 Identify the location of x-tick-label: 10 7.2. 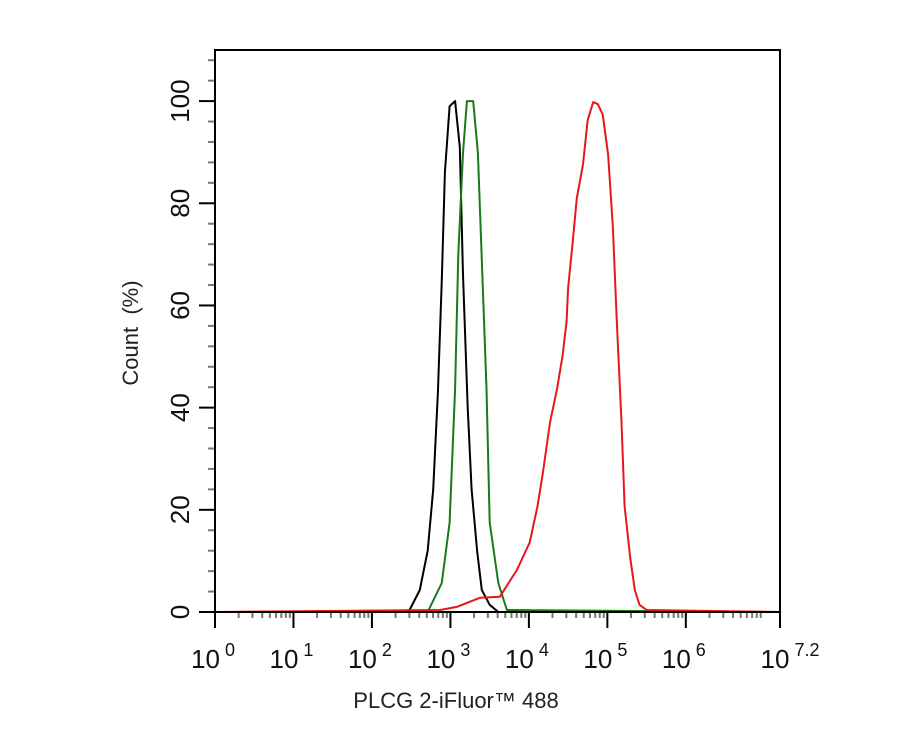
(790, 657).